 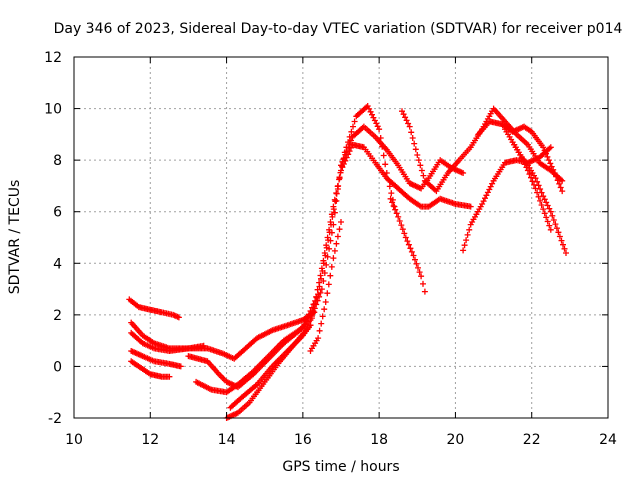 What do you see at coordinates (340, 467) in the screenshot?
I see `x-axis-label: GPS time / hours` at bounding box center [340, 467].